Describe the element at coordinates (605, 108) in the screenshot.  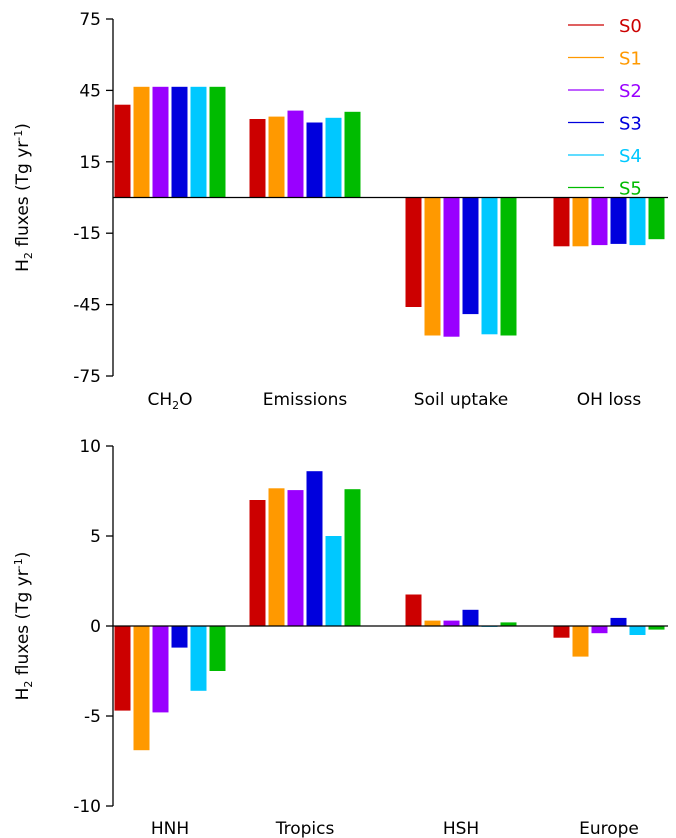
I see `legend: S0 S1 S2 S3 S4 S5` at that location.